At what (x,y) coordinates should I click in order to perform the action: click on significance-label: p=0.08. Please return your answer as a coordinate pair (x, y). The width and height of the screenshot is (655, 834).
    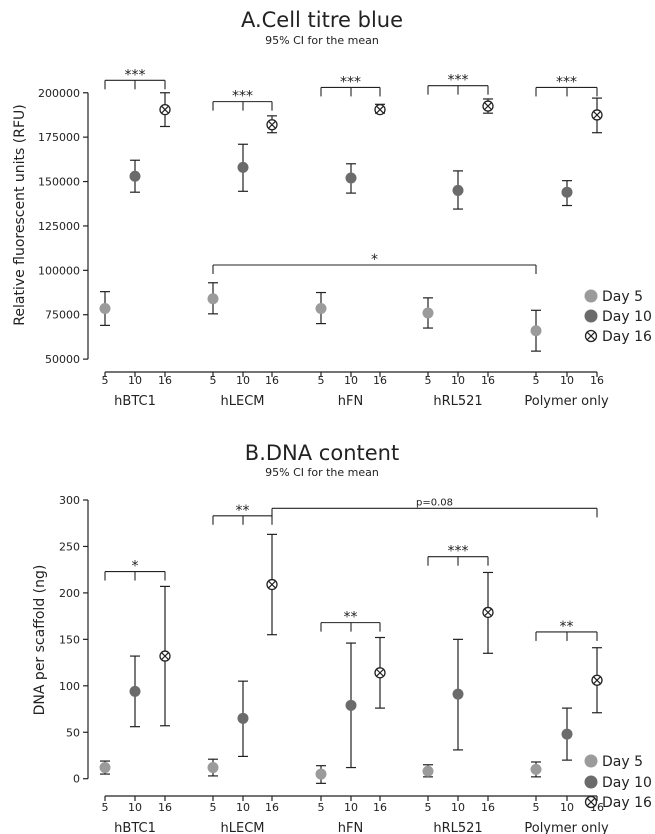
    Looking at the image, I should click on (434, 502).